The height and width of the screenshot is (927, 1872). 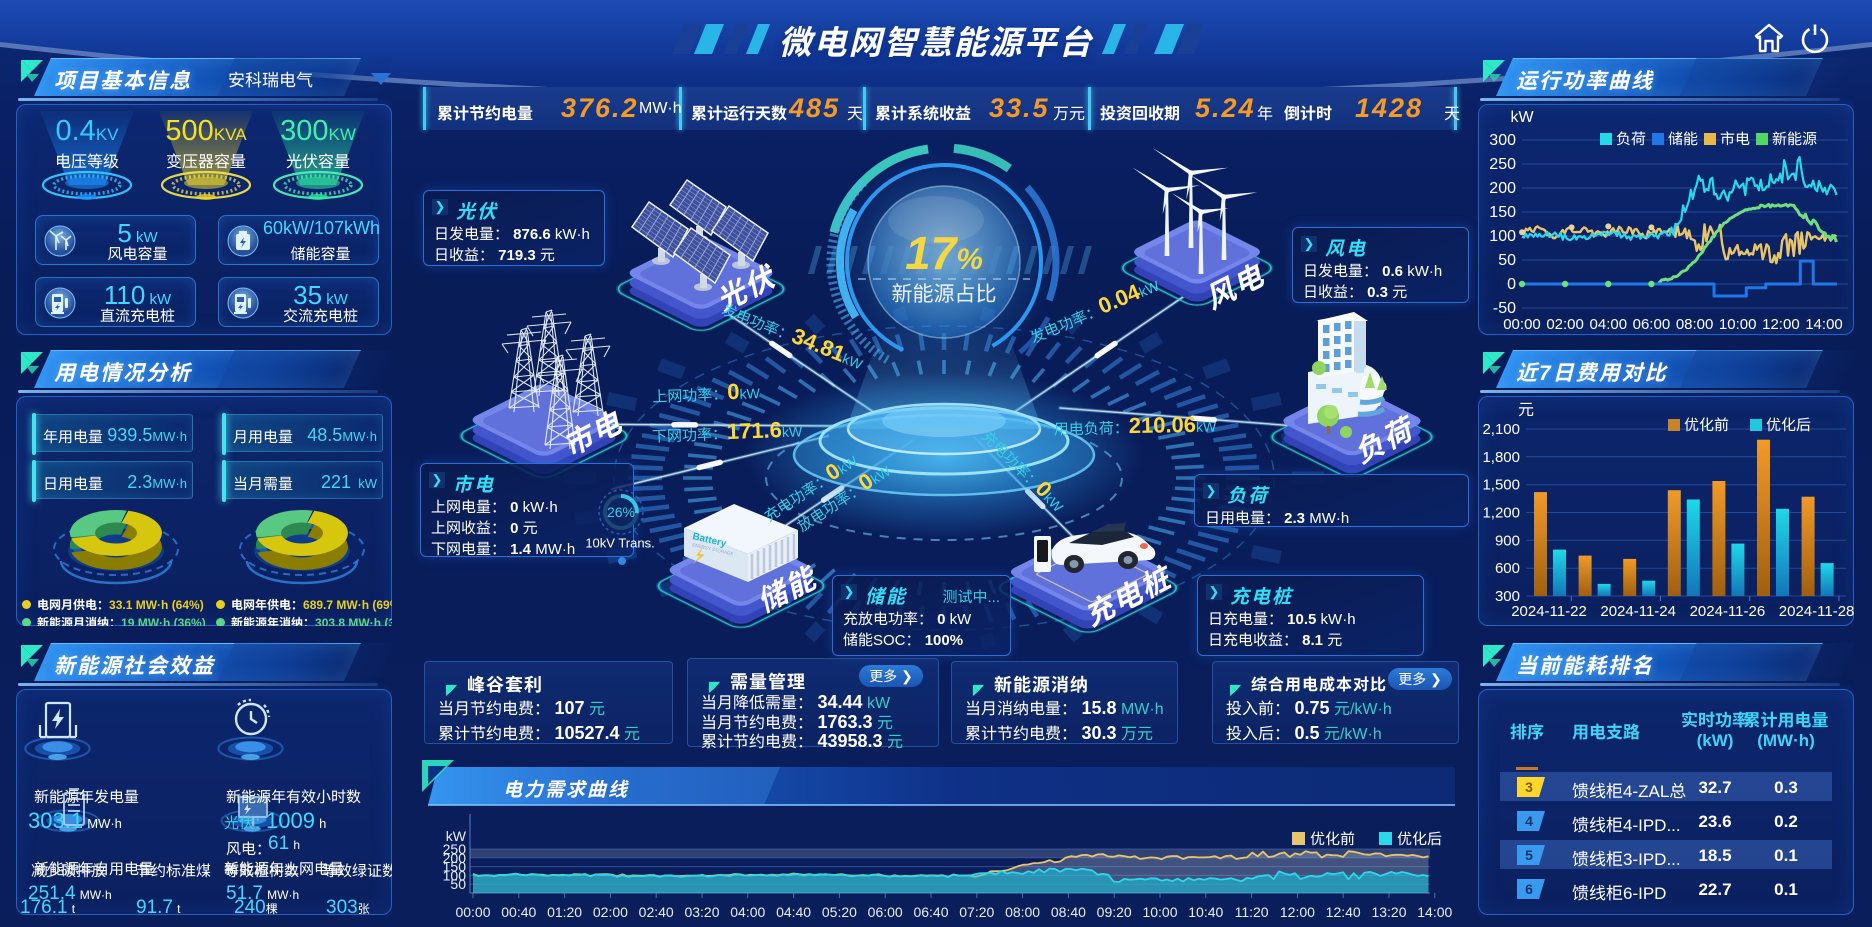 What do you see at coordinates (1205, 912) in the screenshot?
I see `svg-text: 10:40` at bounding box center [1205, 912].